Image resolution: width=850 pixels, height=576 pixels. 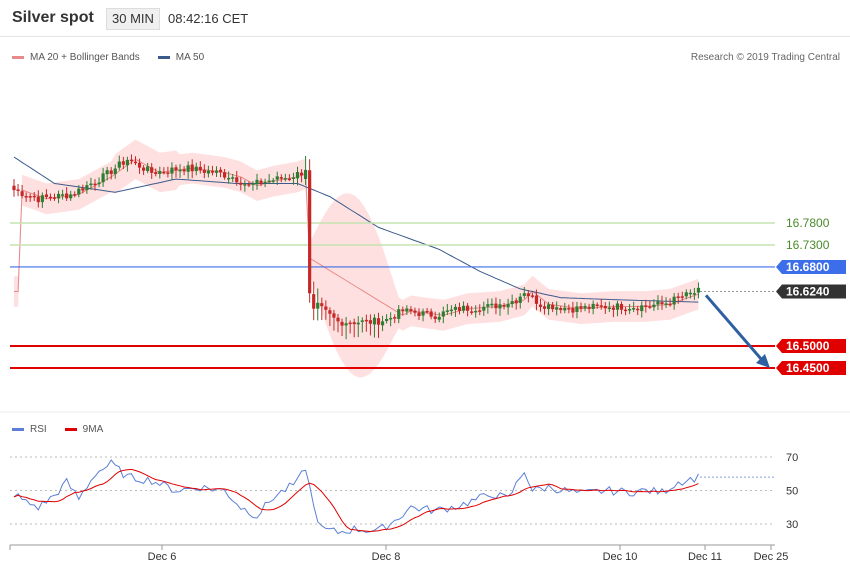 I want to click on legend-ma50: MA 50, so click(x=181, y=57).